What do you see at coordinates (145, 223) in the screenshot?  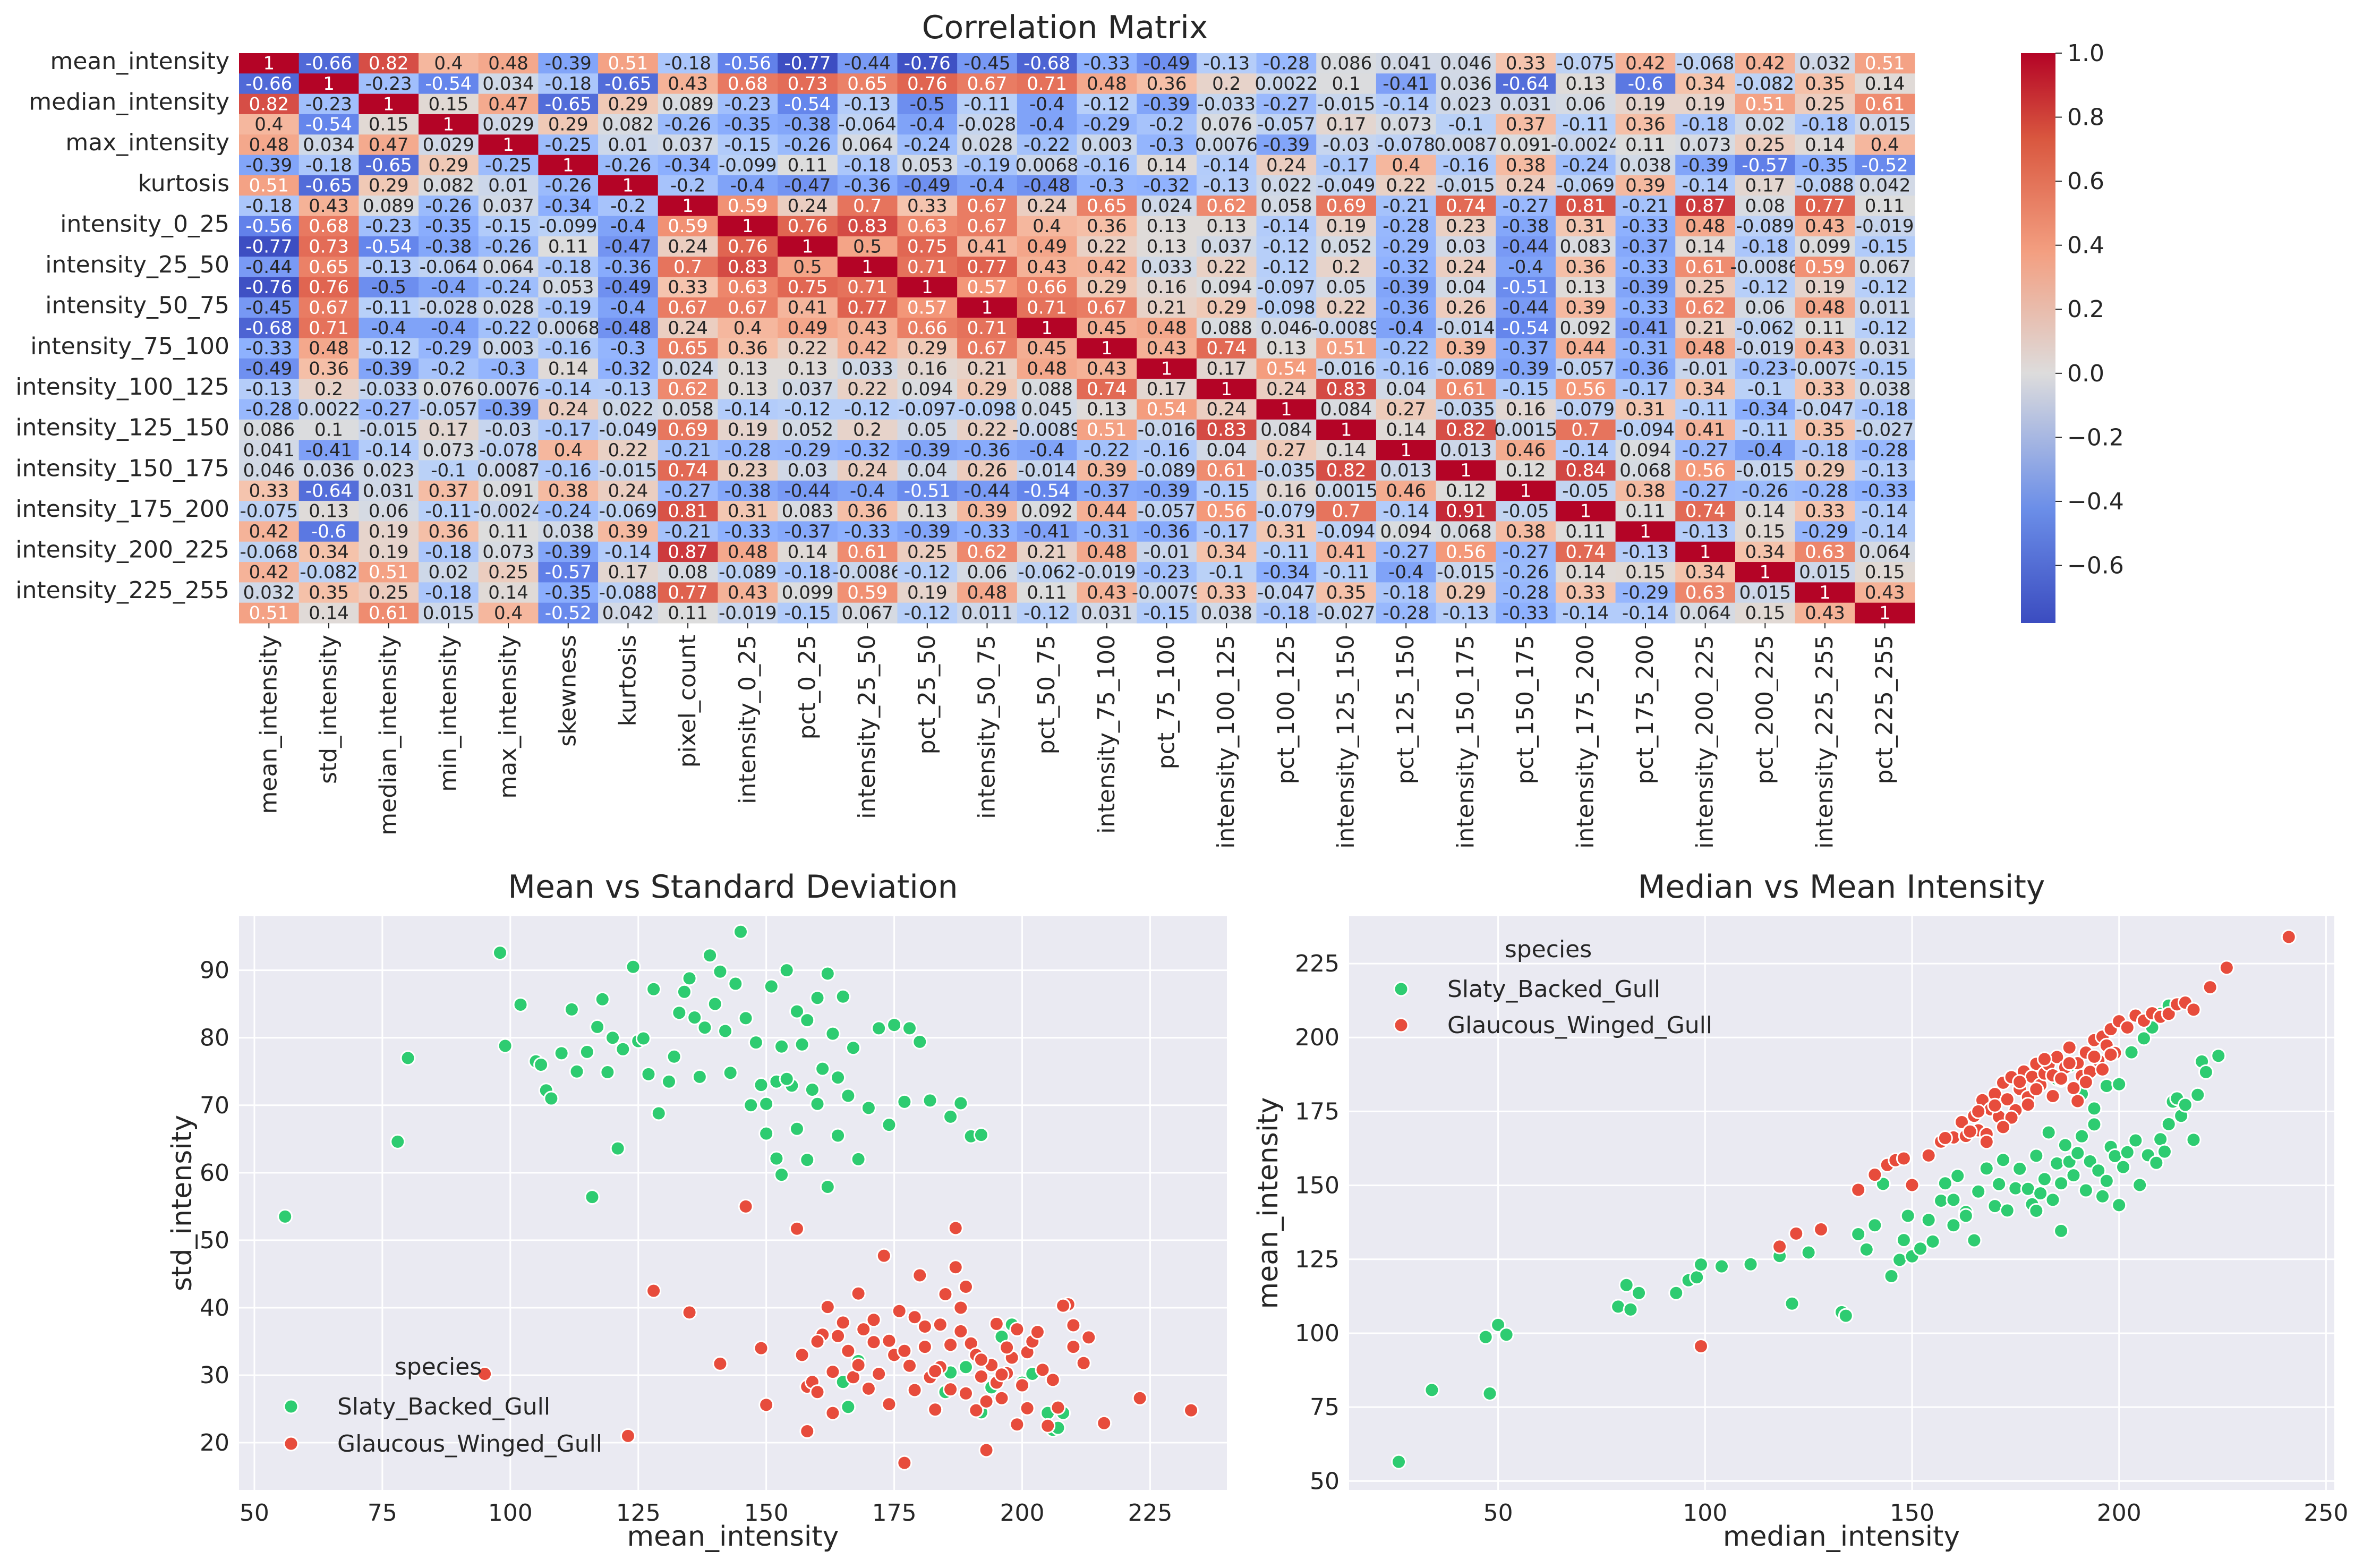 I see `heatmap-row-label: intensity_0_25` at bounding box center [145, 223].